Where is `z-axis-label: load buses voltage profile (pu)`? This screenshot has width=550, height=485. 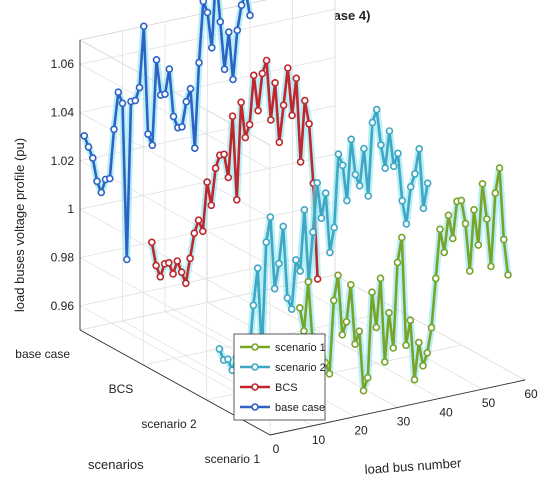 z-axis-label: load buses voltage profile (pu) is located at coordinates (19, 225).